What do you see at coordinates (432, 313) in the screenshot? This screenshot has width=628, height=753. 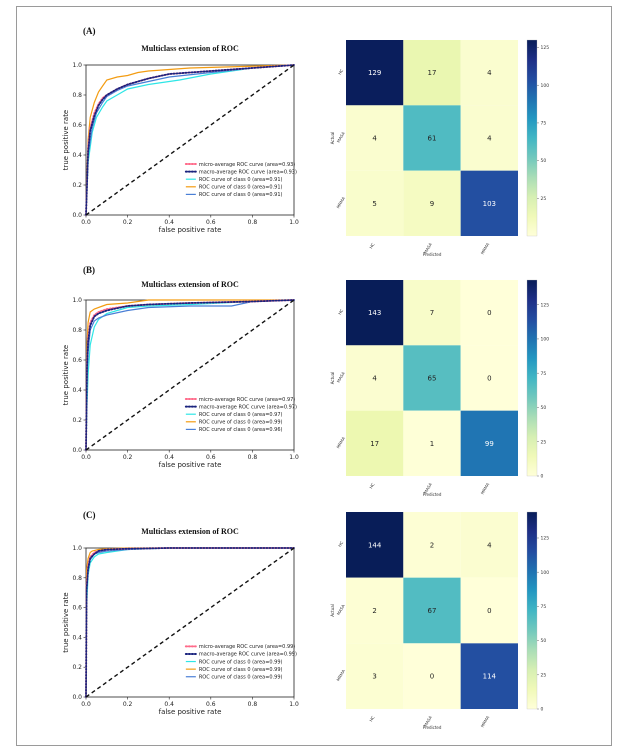 I see `cm-cell-value: 7` at bounding box center [432, 313].